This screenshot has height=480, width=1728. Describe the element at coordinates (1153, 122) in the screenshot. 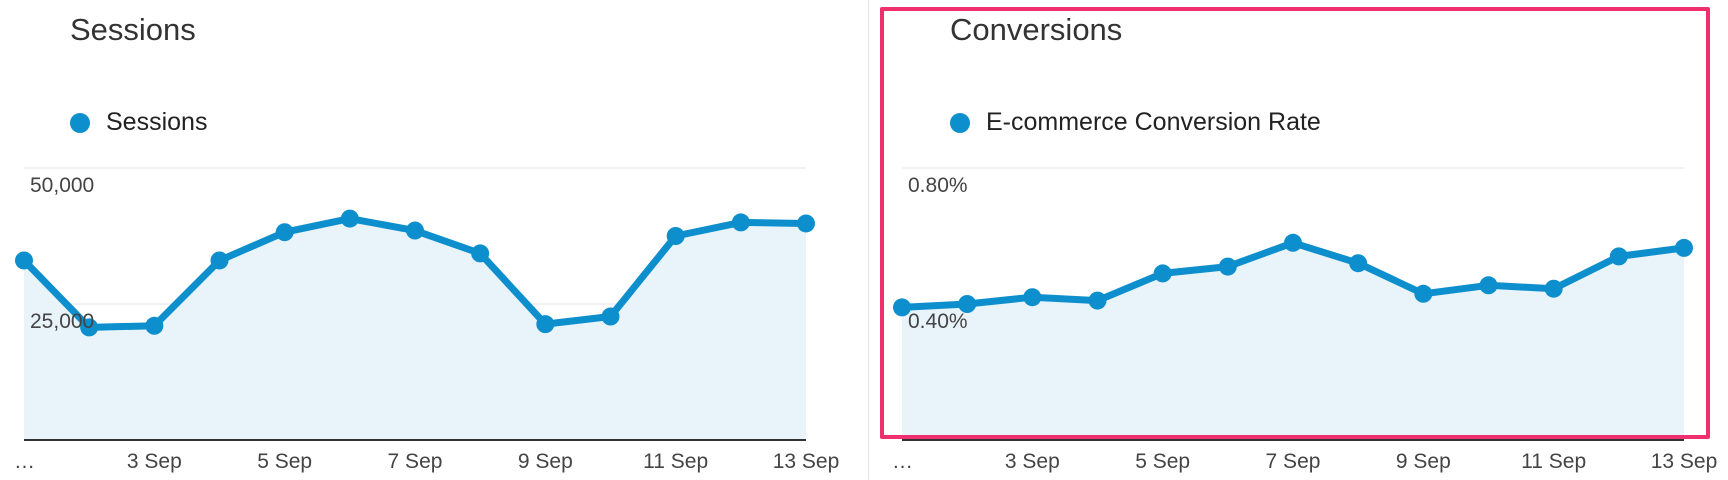

I see `legend-label: E-commerce Conversion Rate` at that location.